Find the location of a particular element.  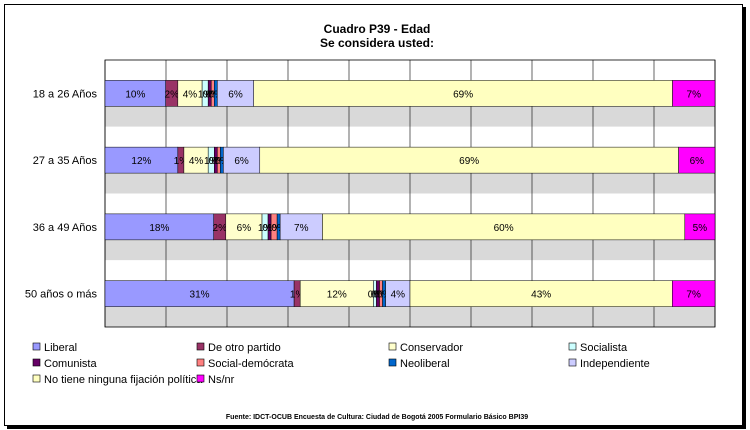

data-label: 18% is located at coordinates (159, 228).